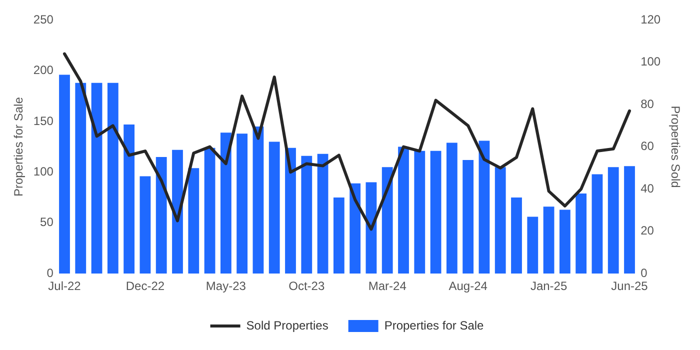 This screenshot has height=350, width=700. Describe the element at coordinates (226, 286) in the screenshot. I see `x-tick-label: May-23` at that location.